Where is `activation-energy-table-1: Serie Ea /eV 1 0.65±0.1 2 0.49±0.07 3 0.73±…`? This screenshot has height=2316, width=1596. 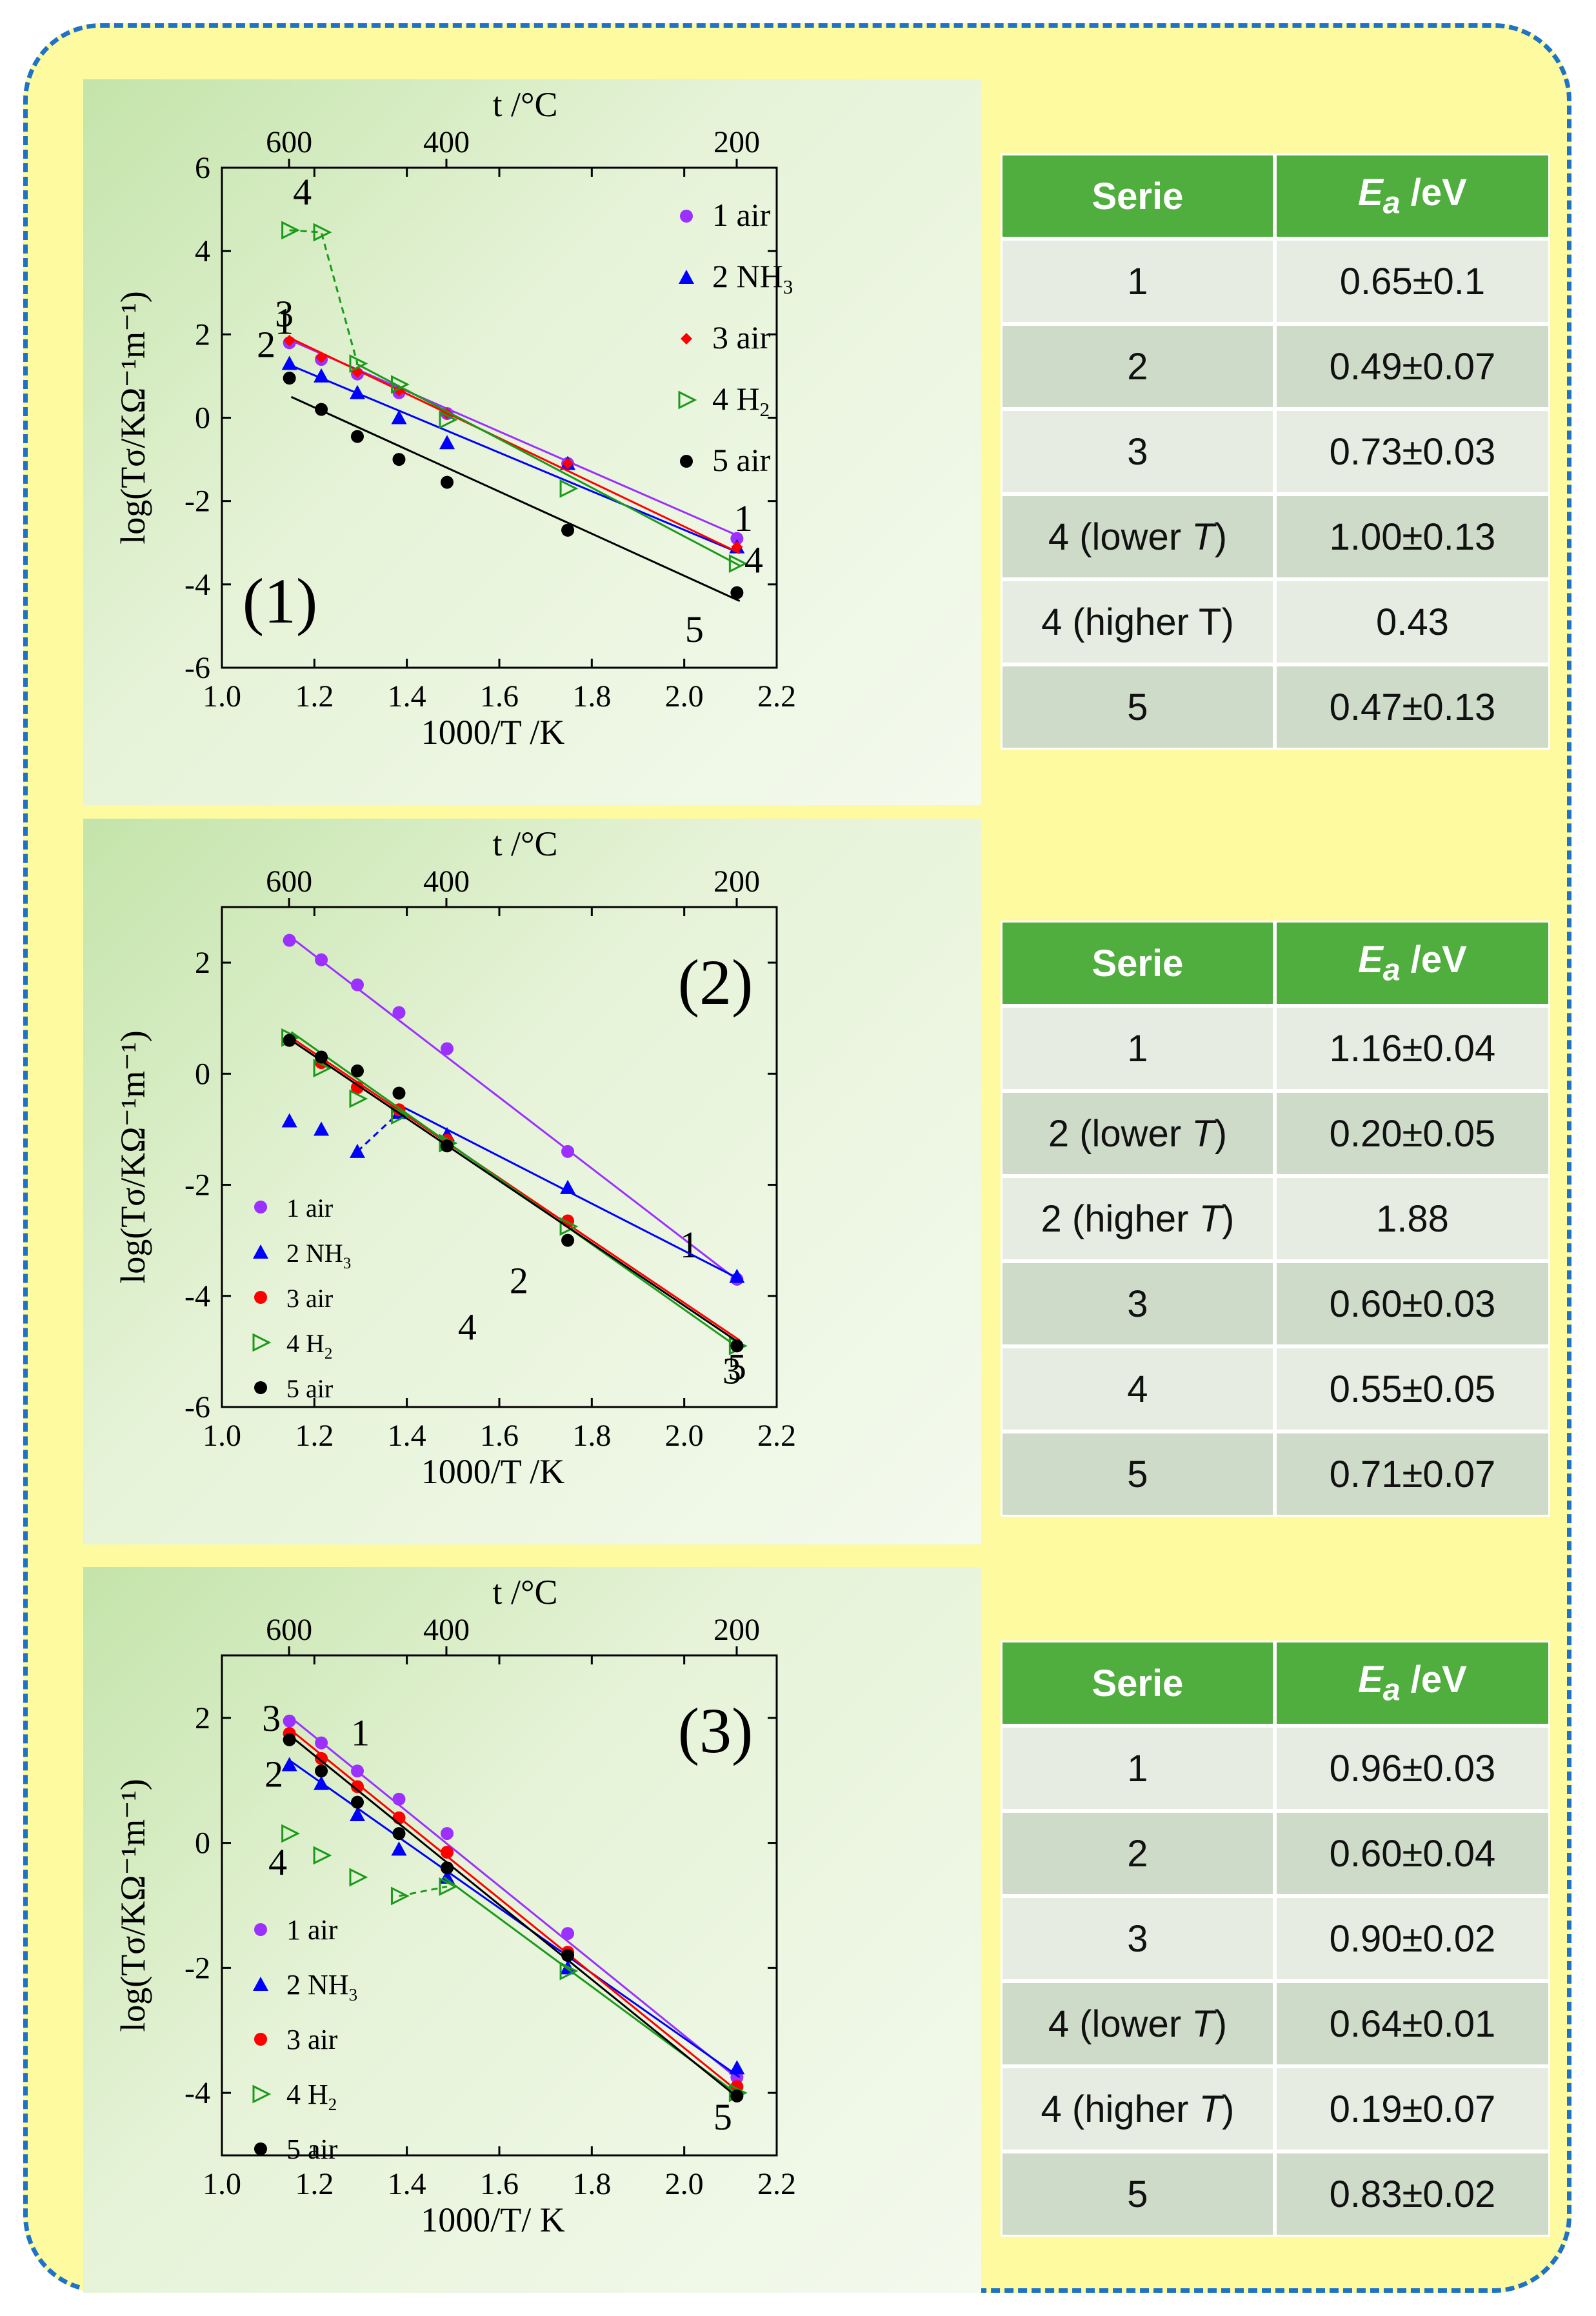 activation-energy-table-1: Serie Ea /eV 1 0.65±0.1 2 0.49±0.07 3 0.73±… is located at coordinates (1275, 452).